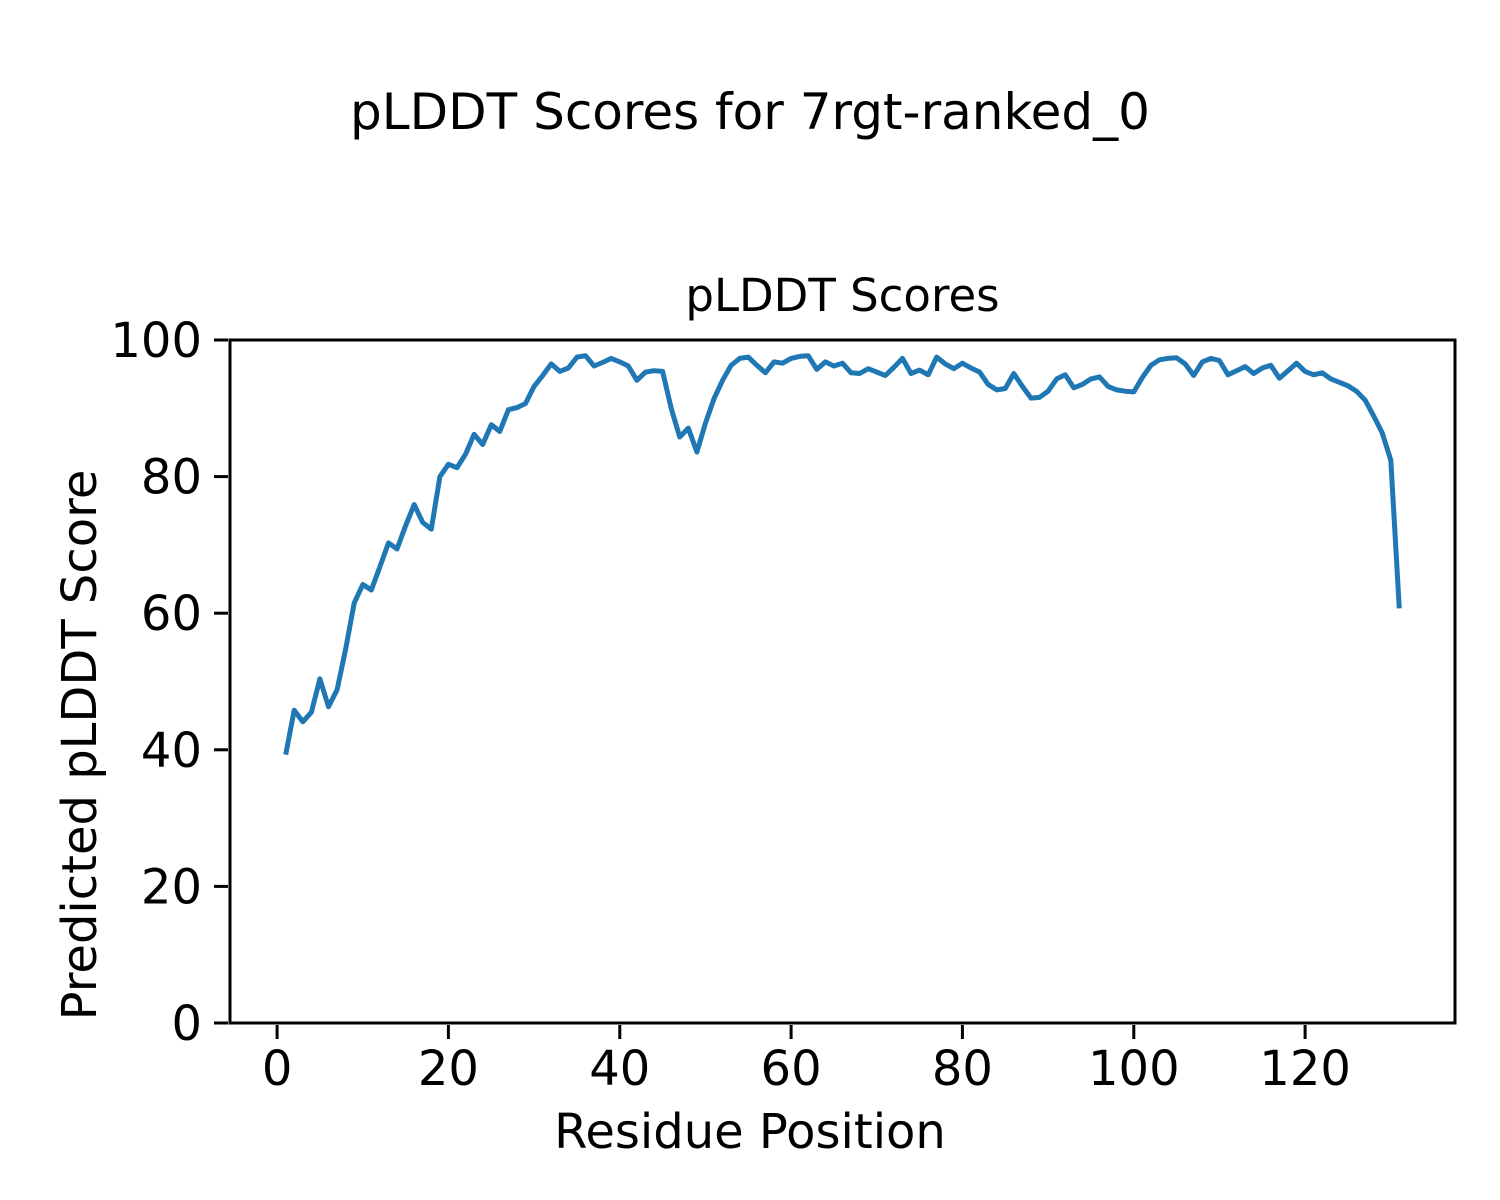 Image resolution: width=1500 pixels, height=1200 pixels. I want to click on y-tick-label: 0, so click(186, 1024).